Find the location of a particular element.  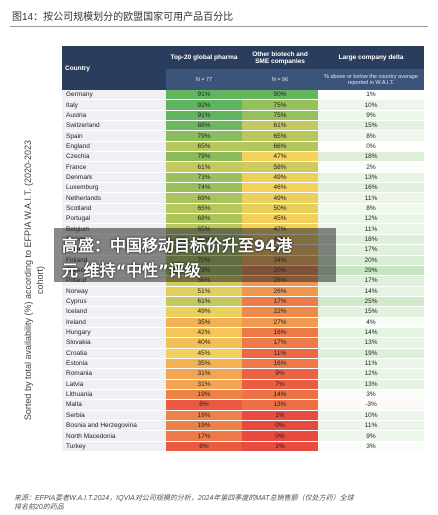

value-cell: 19% is located at coordinates (371, 353).